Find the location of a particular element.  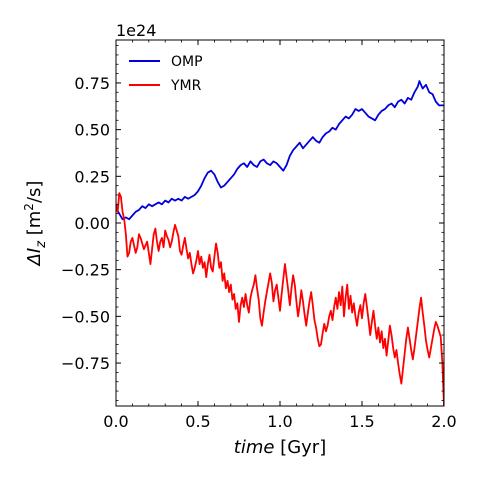

y-axis-label-unit-open: [m is located at coordinates (34, 223).